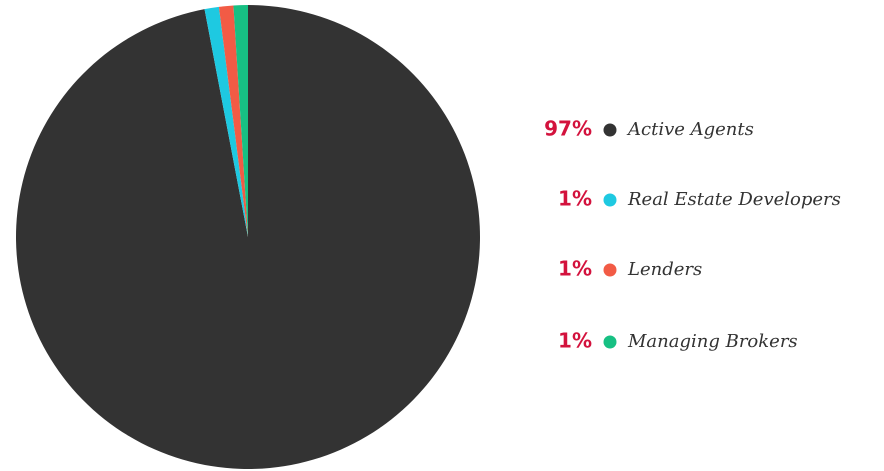 The image size is (884, 471). What do you see at coordinates (734, 199) in the screenshot?
I see `legend-label: Real Estate Developers` at bounding box center [734, 199].